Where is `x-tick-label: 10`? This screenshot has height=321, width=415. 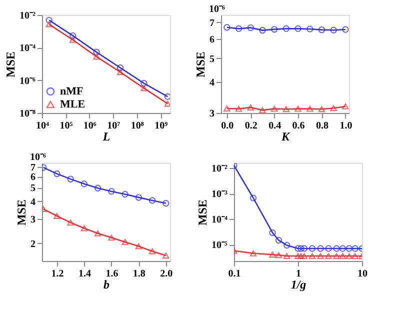 x-tick-label: 10 is located at coordinates (363, 274).